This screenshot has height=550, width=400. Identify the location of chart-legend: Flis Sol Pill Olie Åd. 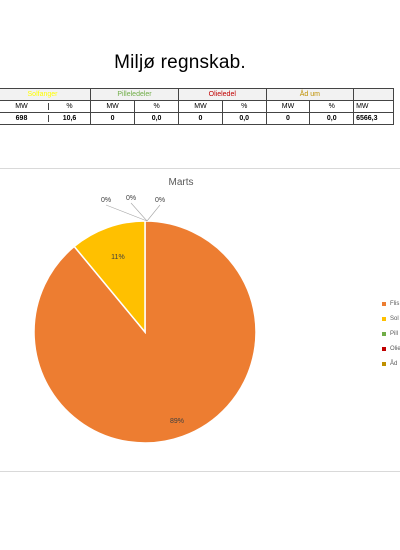
(391, 333).